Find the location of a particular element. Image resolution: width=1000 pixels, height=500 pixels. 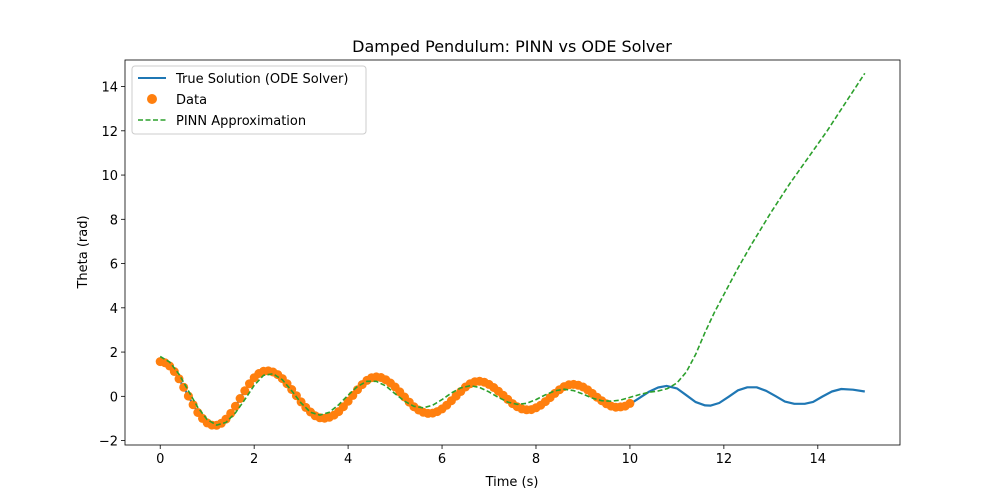

y-tick-label: 8 is located at coordinates (114, 220).